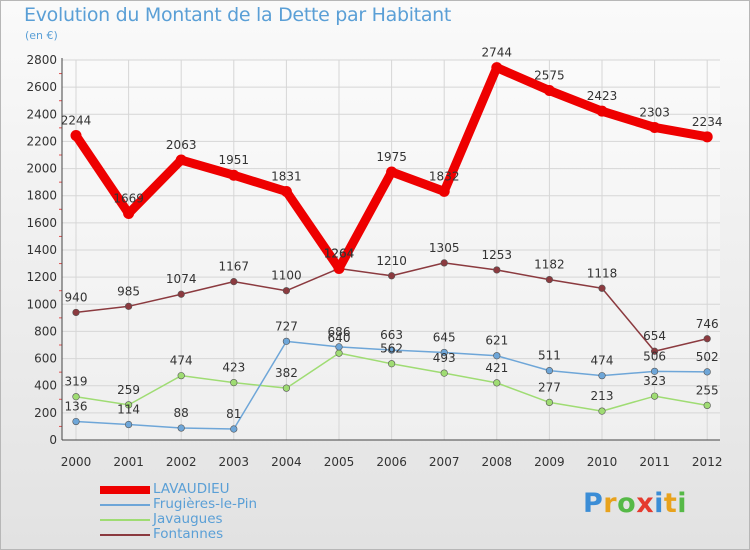  Describe the element at coordinates (233, 414) in the screenshot. I see `data-label: 81` at that location.